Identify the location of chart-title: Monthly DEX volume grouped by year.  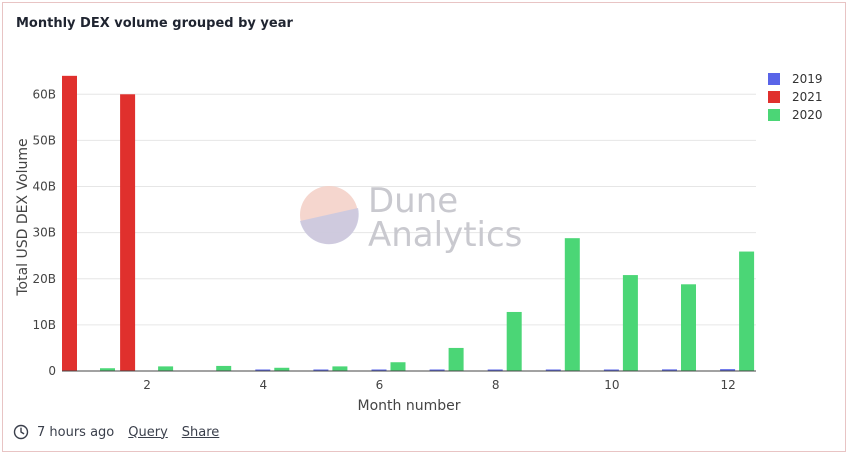
(154, 23).